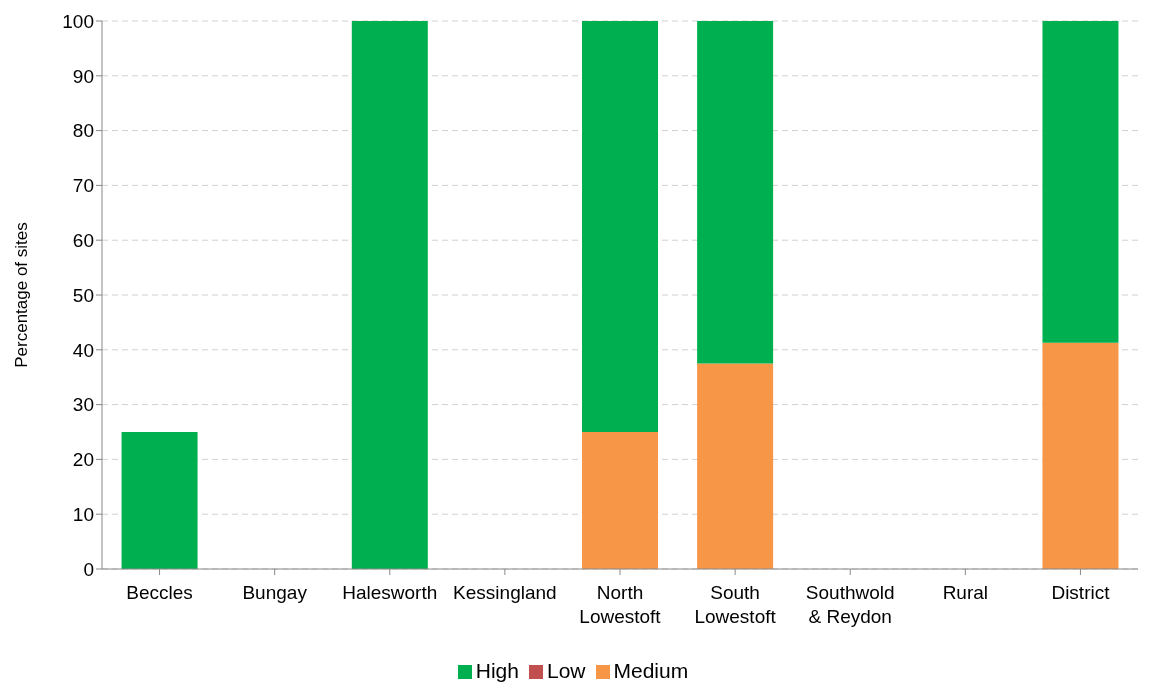 The height and width of the screenshot is (698, 1151). What do you see at coordinates (83, 186) in the screenshot?
I see `y-tick-label: 70` at bounding box center [83, 186].